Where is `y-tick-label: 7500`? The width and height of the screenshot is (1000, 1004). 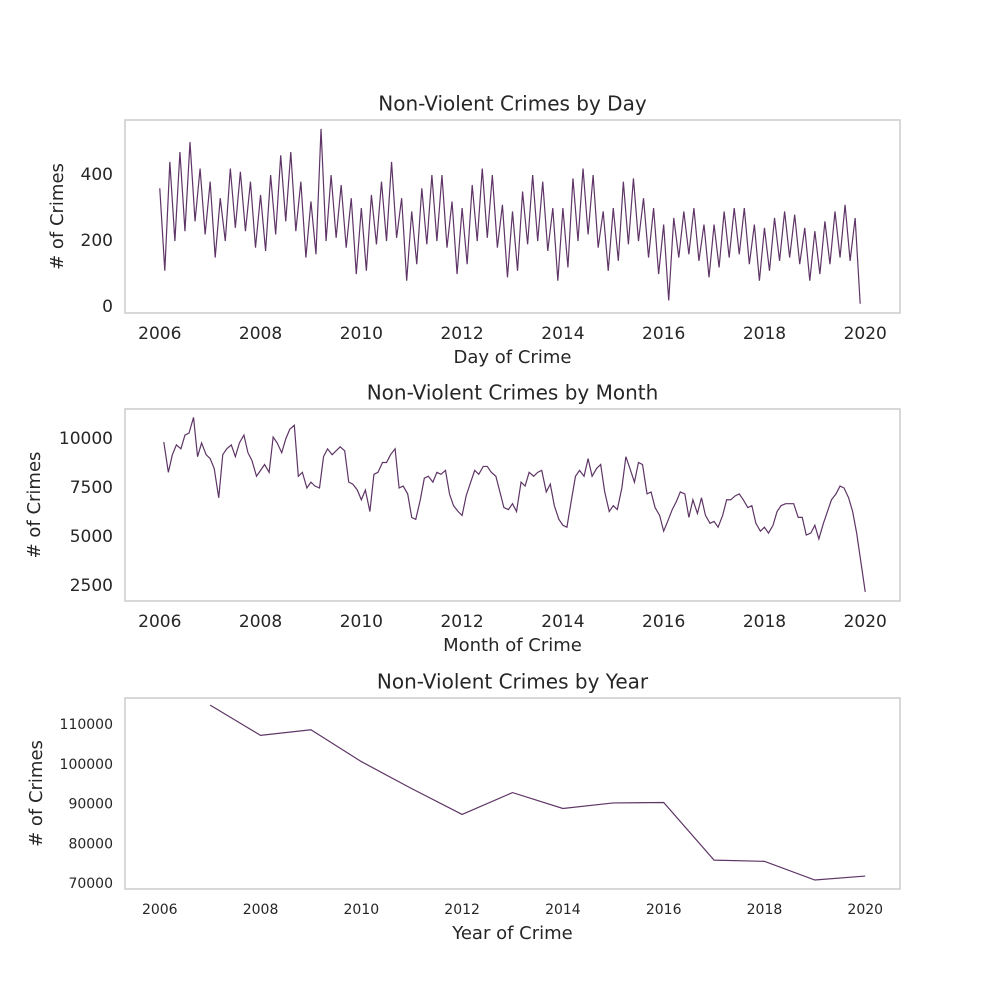 y-tick-label: 7500 is located at coordinates (91, 488).